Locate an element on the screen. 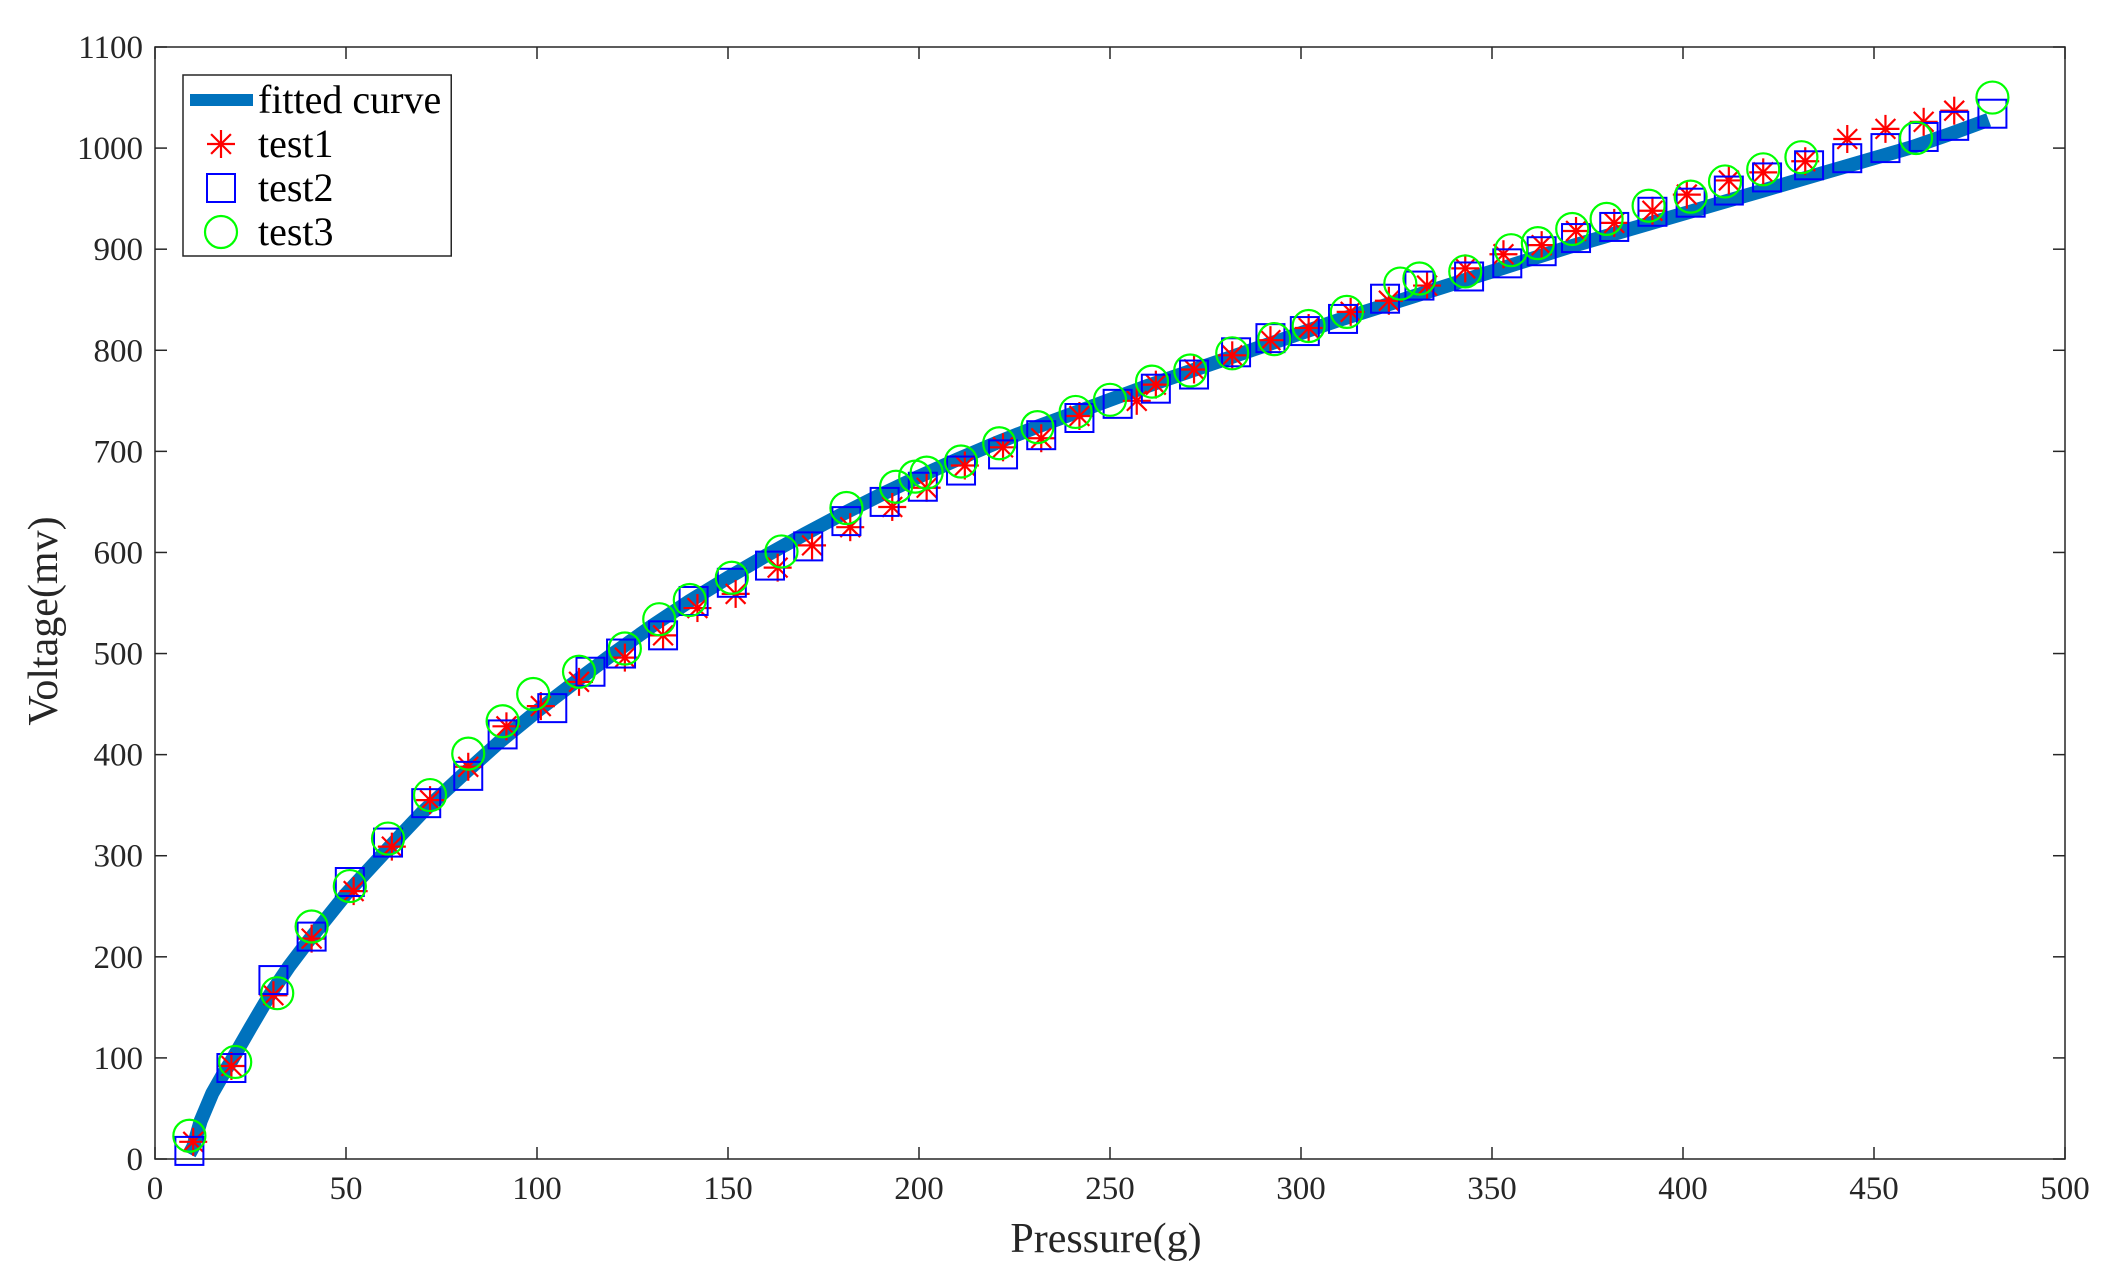 This screenshot has height=1269, width=2110. y-tick-label: 400 is located at coordinates (119, 756).